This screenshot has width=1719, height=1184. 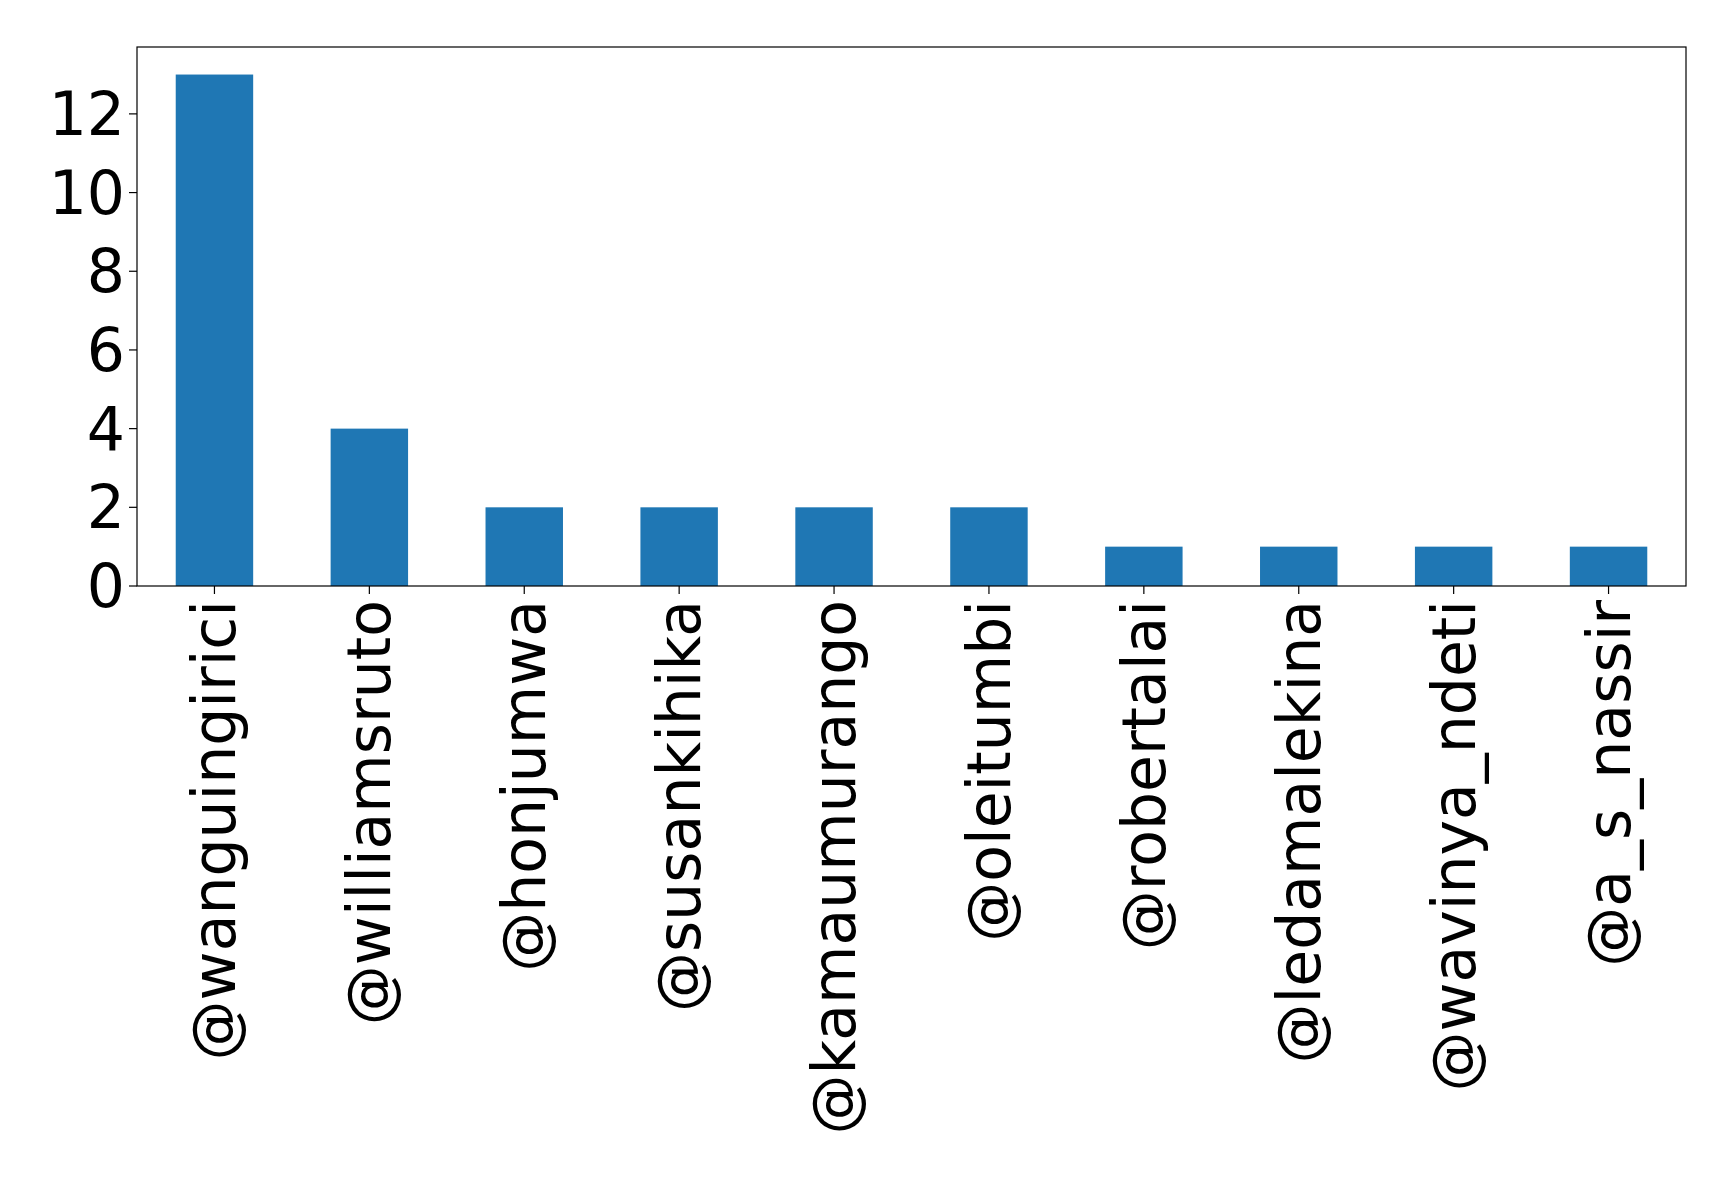 What do you see at coordinates (834, 867) in the screenshot?
I see `x-tick-label: @kamaumurango` at bounding box center [834, 867].